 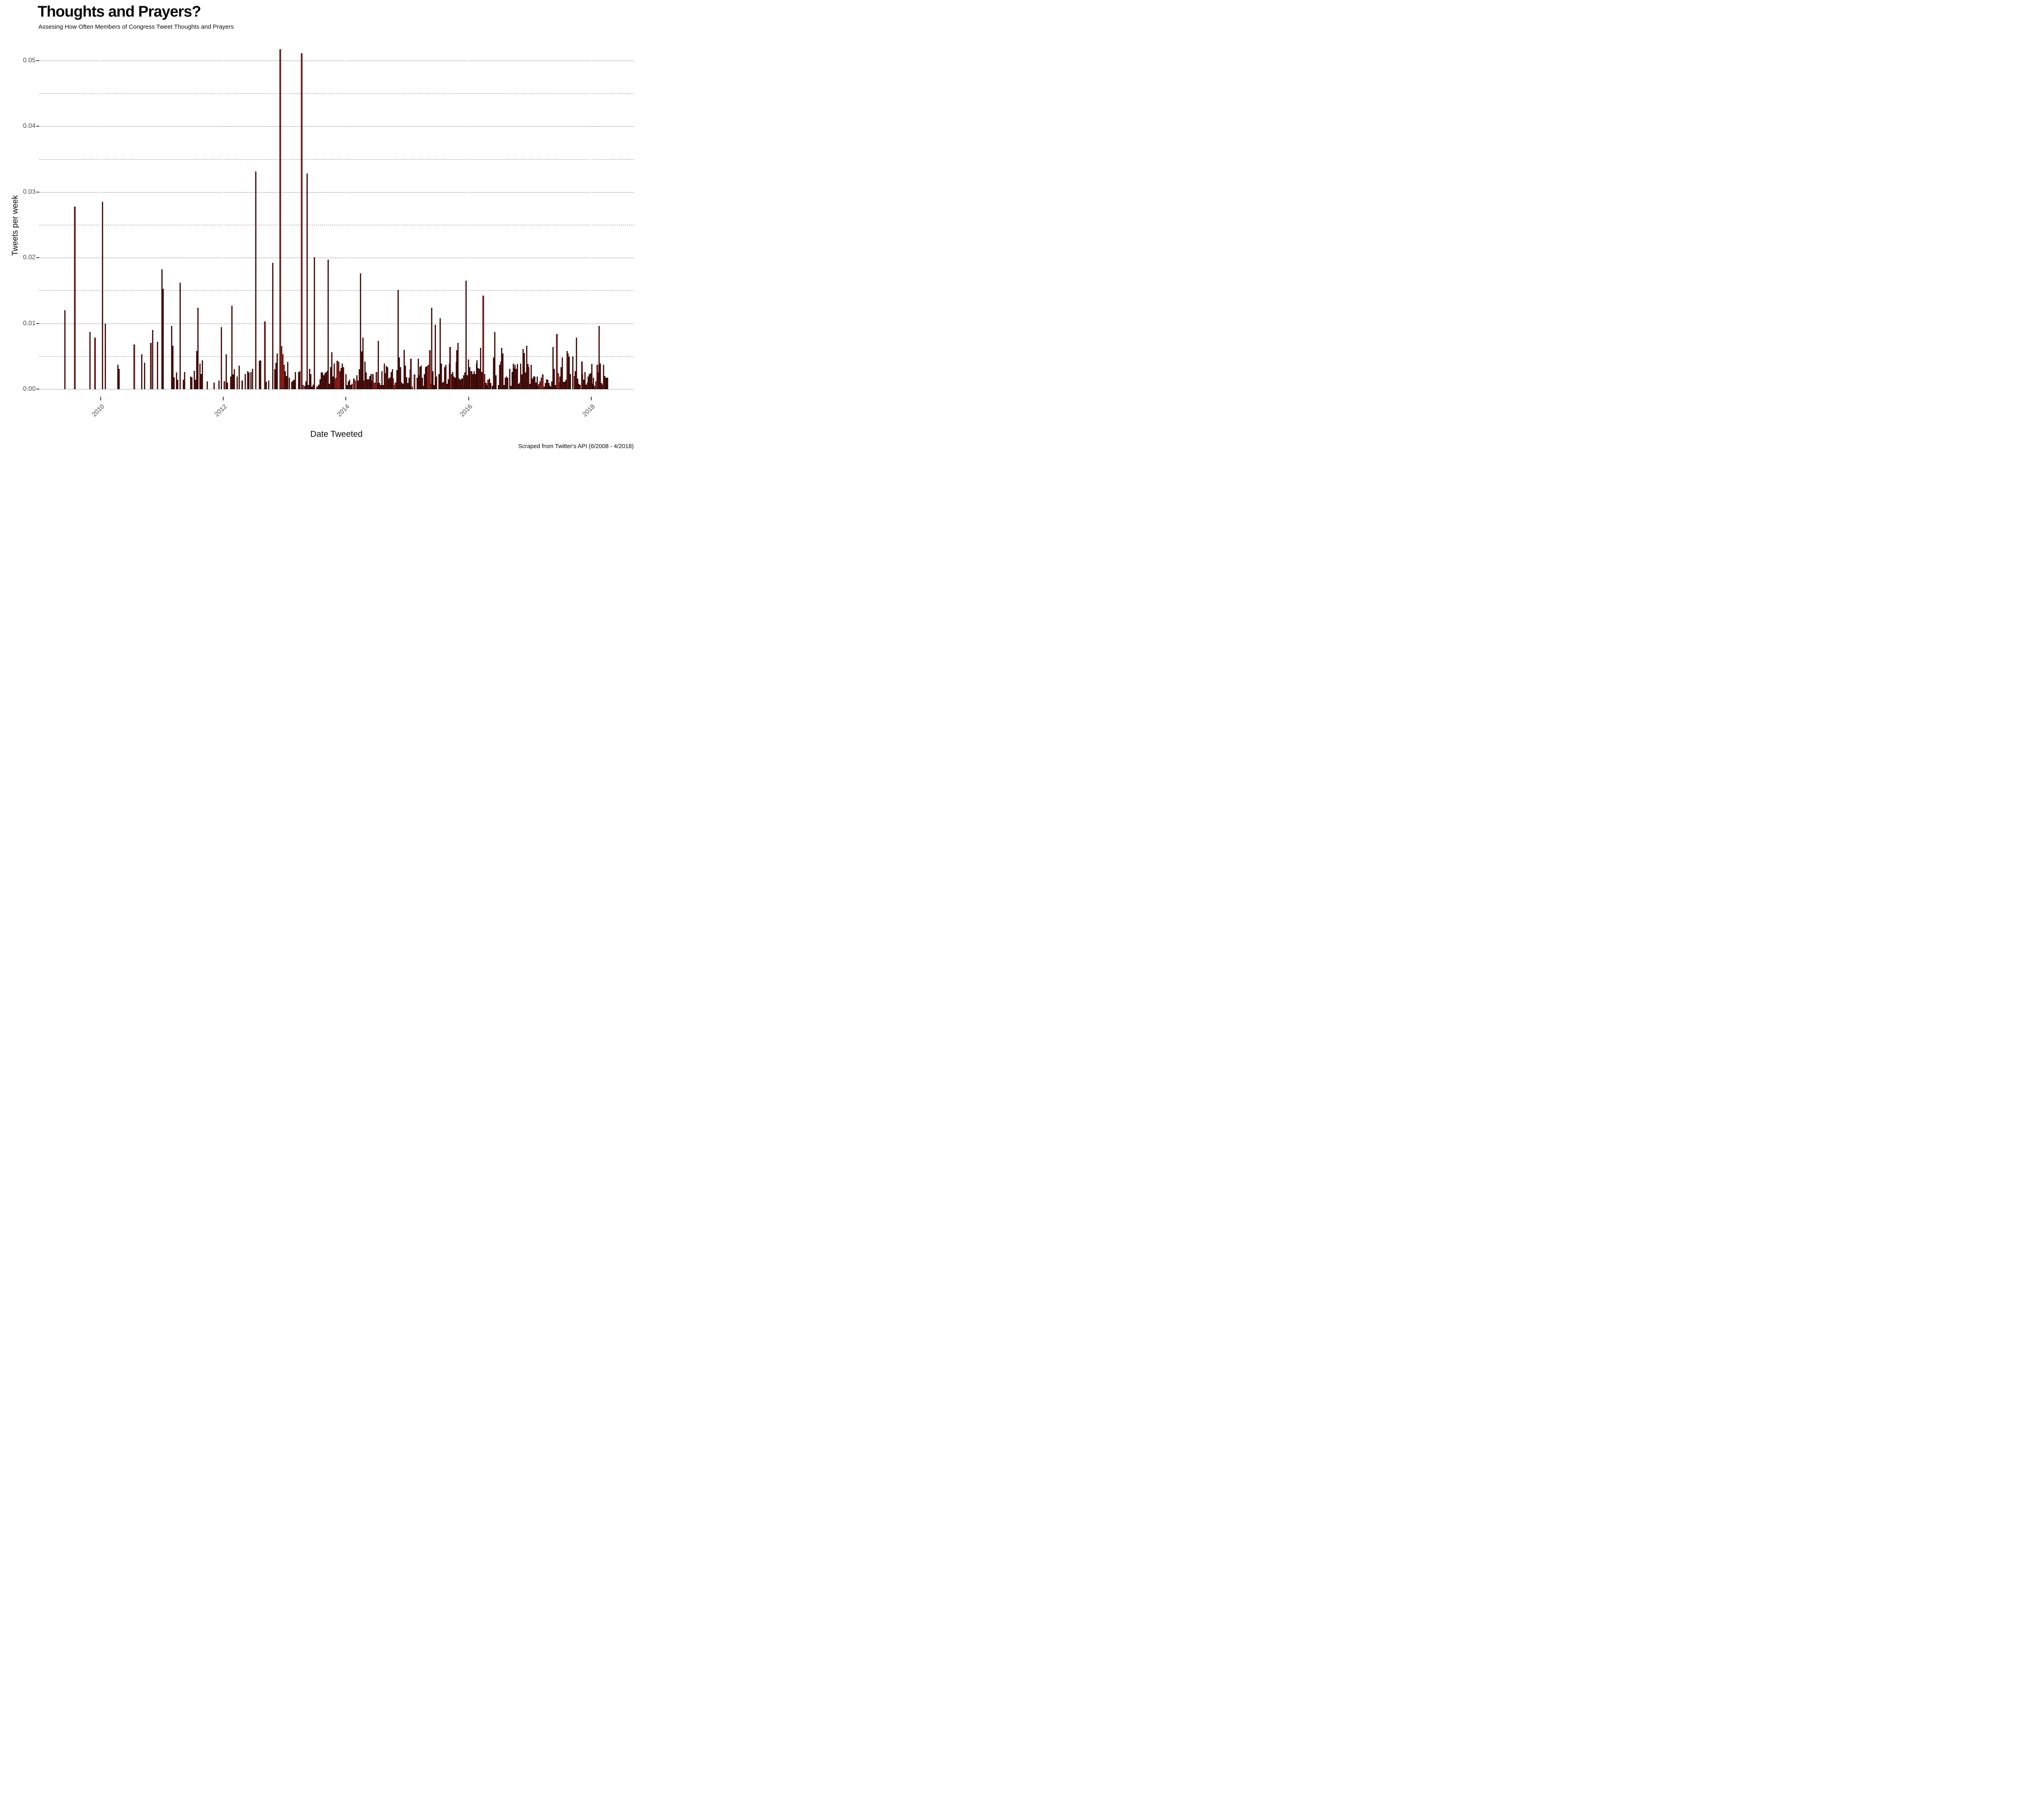 I want to click on x-tick-mark, so click(x=591, y=398).